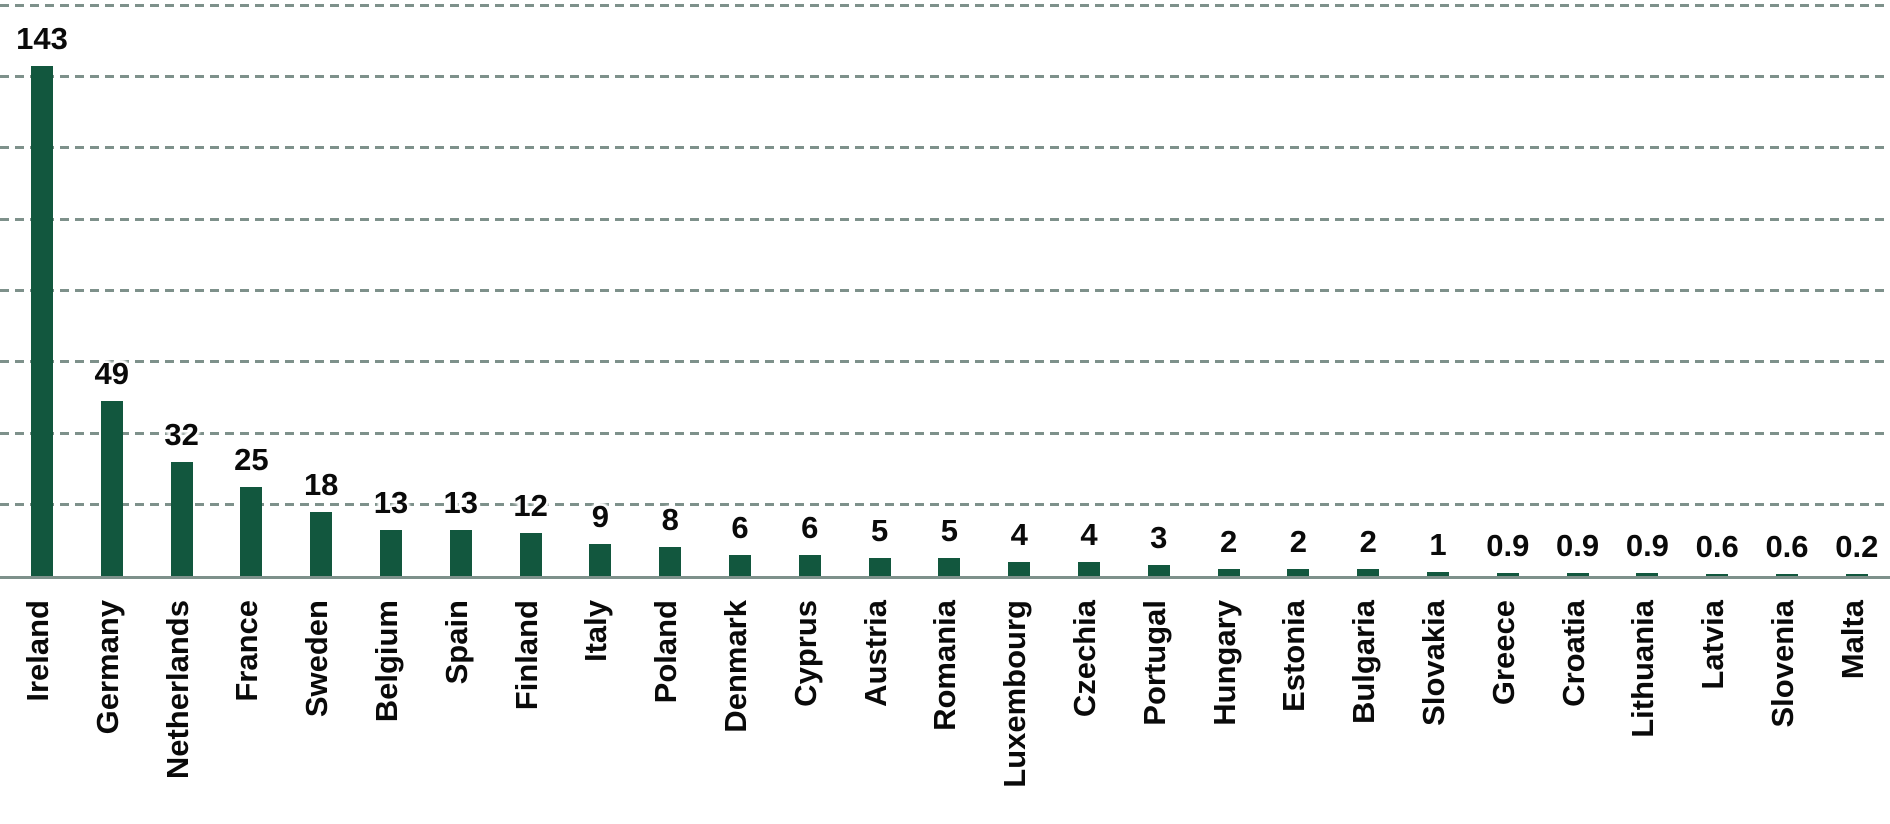 Image resolution: width=1890 pixels, height=824 pixels. What do you see at coordinates (1643, 669) in the screenshot?
I see `x-axis-category-label: Lithuania` at bounding box center [1643, 669].